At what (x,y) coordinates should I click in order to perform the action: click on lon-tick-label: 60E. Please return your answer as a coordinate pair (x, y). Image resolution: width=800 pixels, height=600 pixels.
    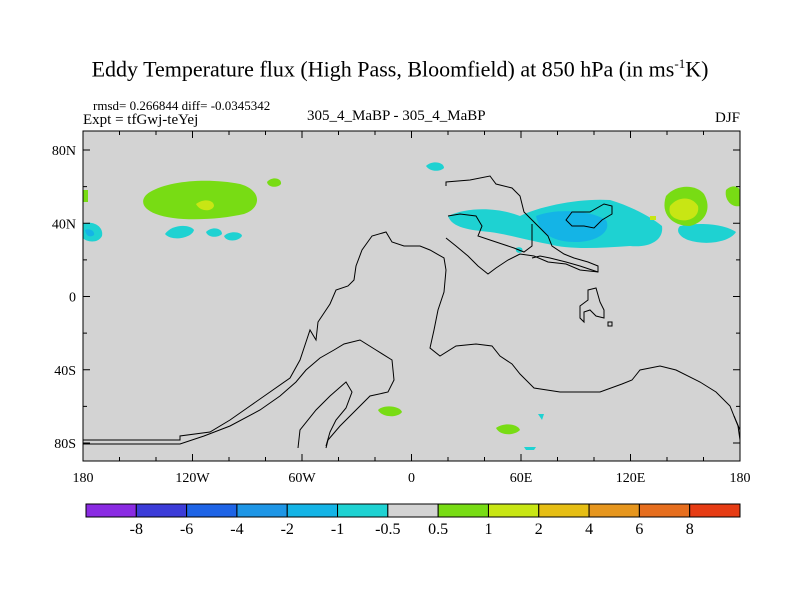
    Looking at the image, I should click on (521, 478).